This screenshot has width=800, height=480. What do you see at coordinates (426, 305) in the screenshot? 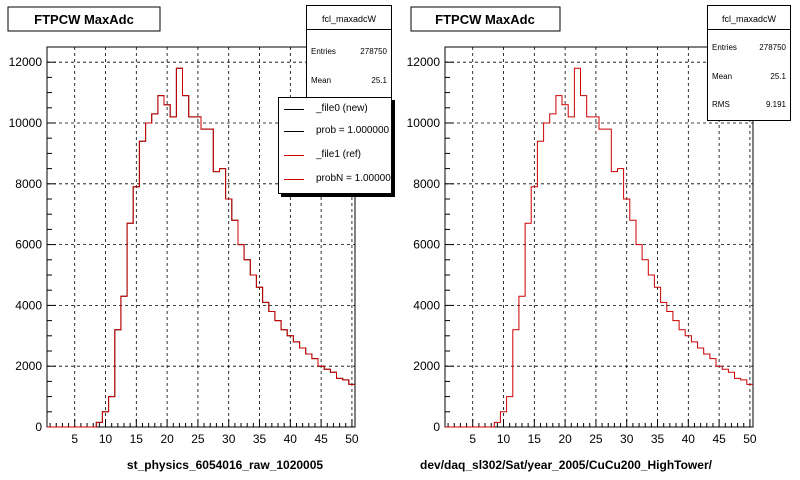
I see `right-y-tick-label: 4000` at bounding box center [426, 305].